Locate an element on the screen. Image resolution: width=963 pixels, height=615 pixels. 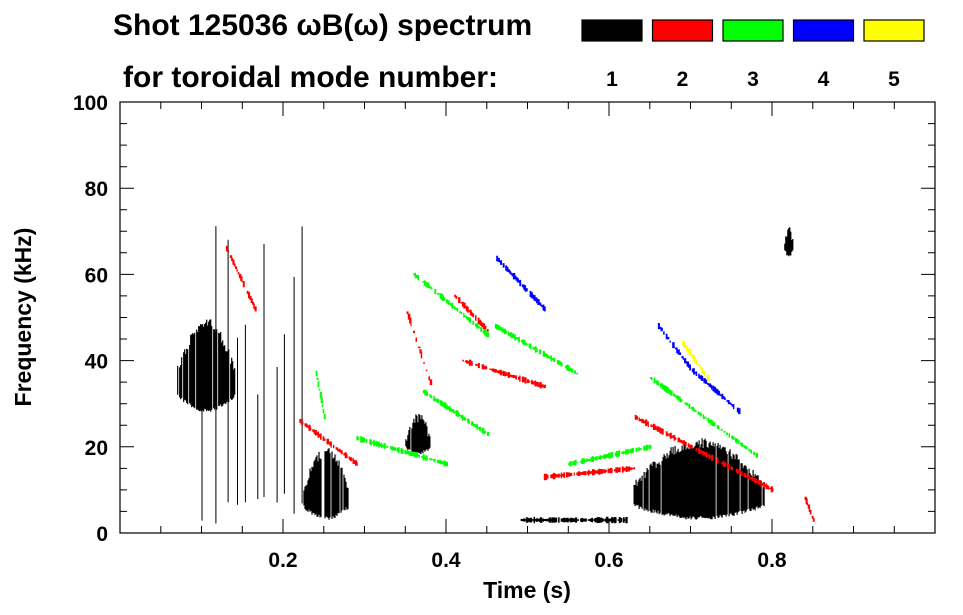
y-tick-label: 80 is located at coordinates (96, 189).